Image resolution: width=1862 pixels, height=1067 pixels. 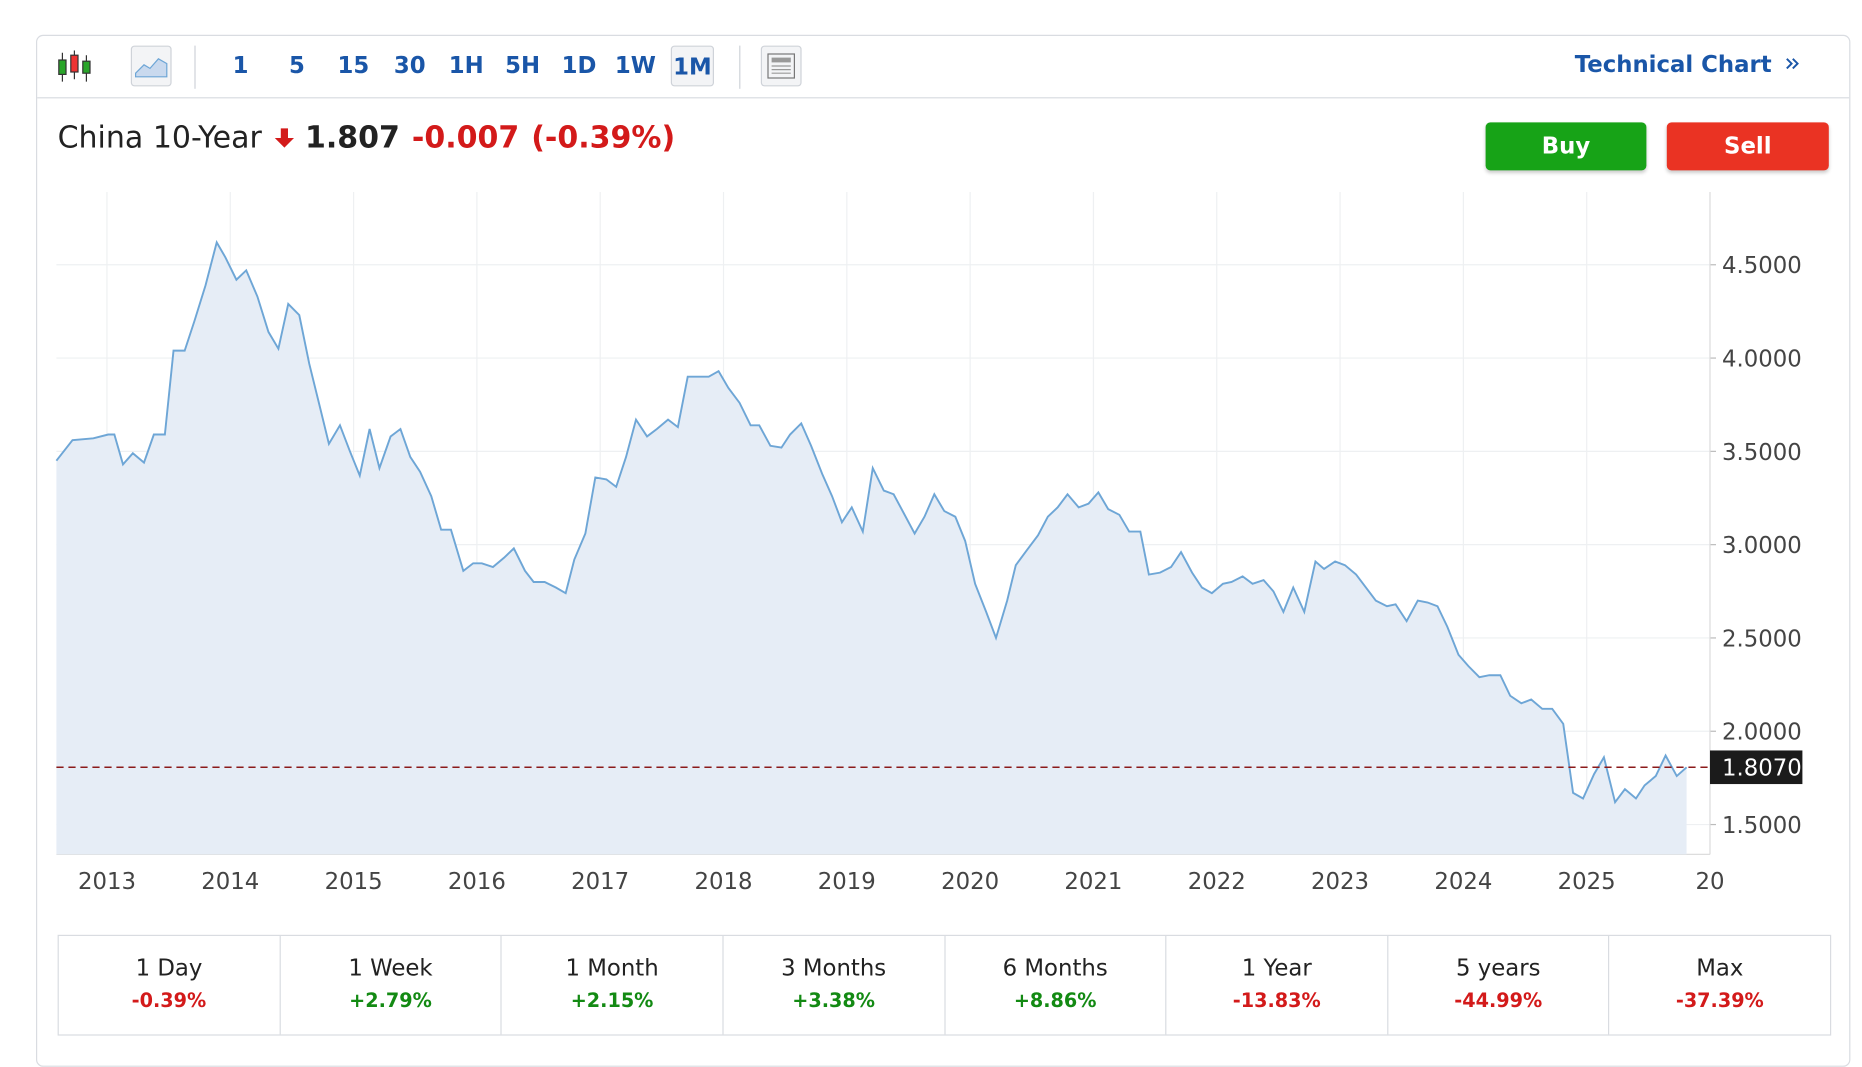 I want to click on change: -0.007, so click(x=465, y=137).